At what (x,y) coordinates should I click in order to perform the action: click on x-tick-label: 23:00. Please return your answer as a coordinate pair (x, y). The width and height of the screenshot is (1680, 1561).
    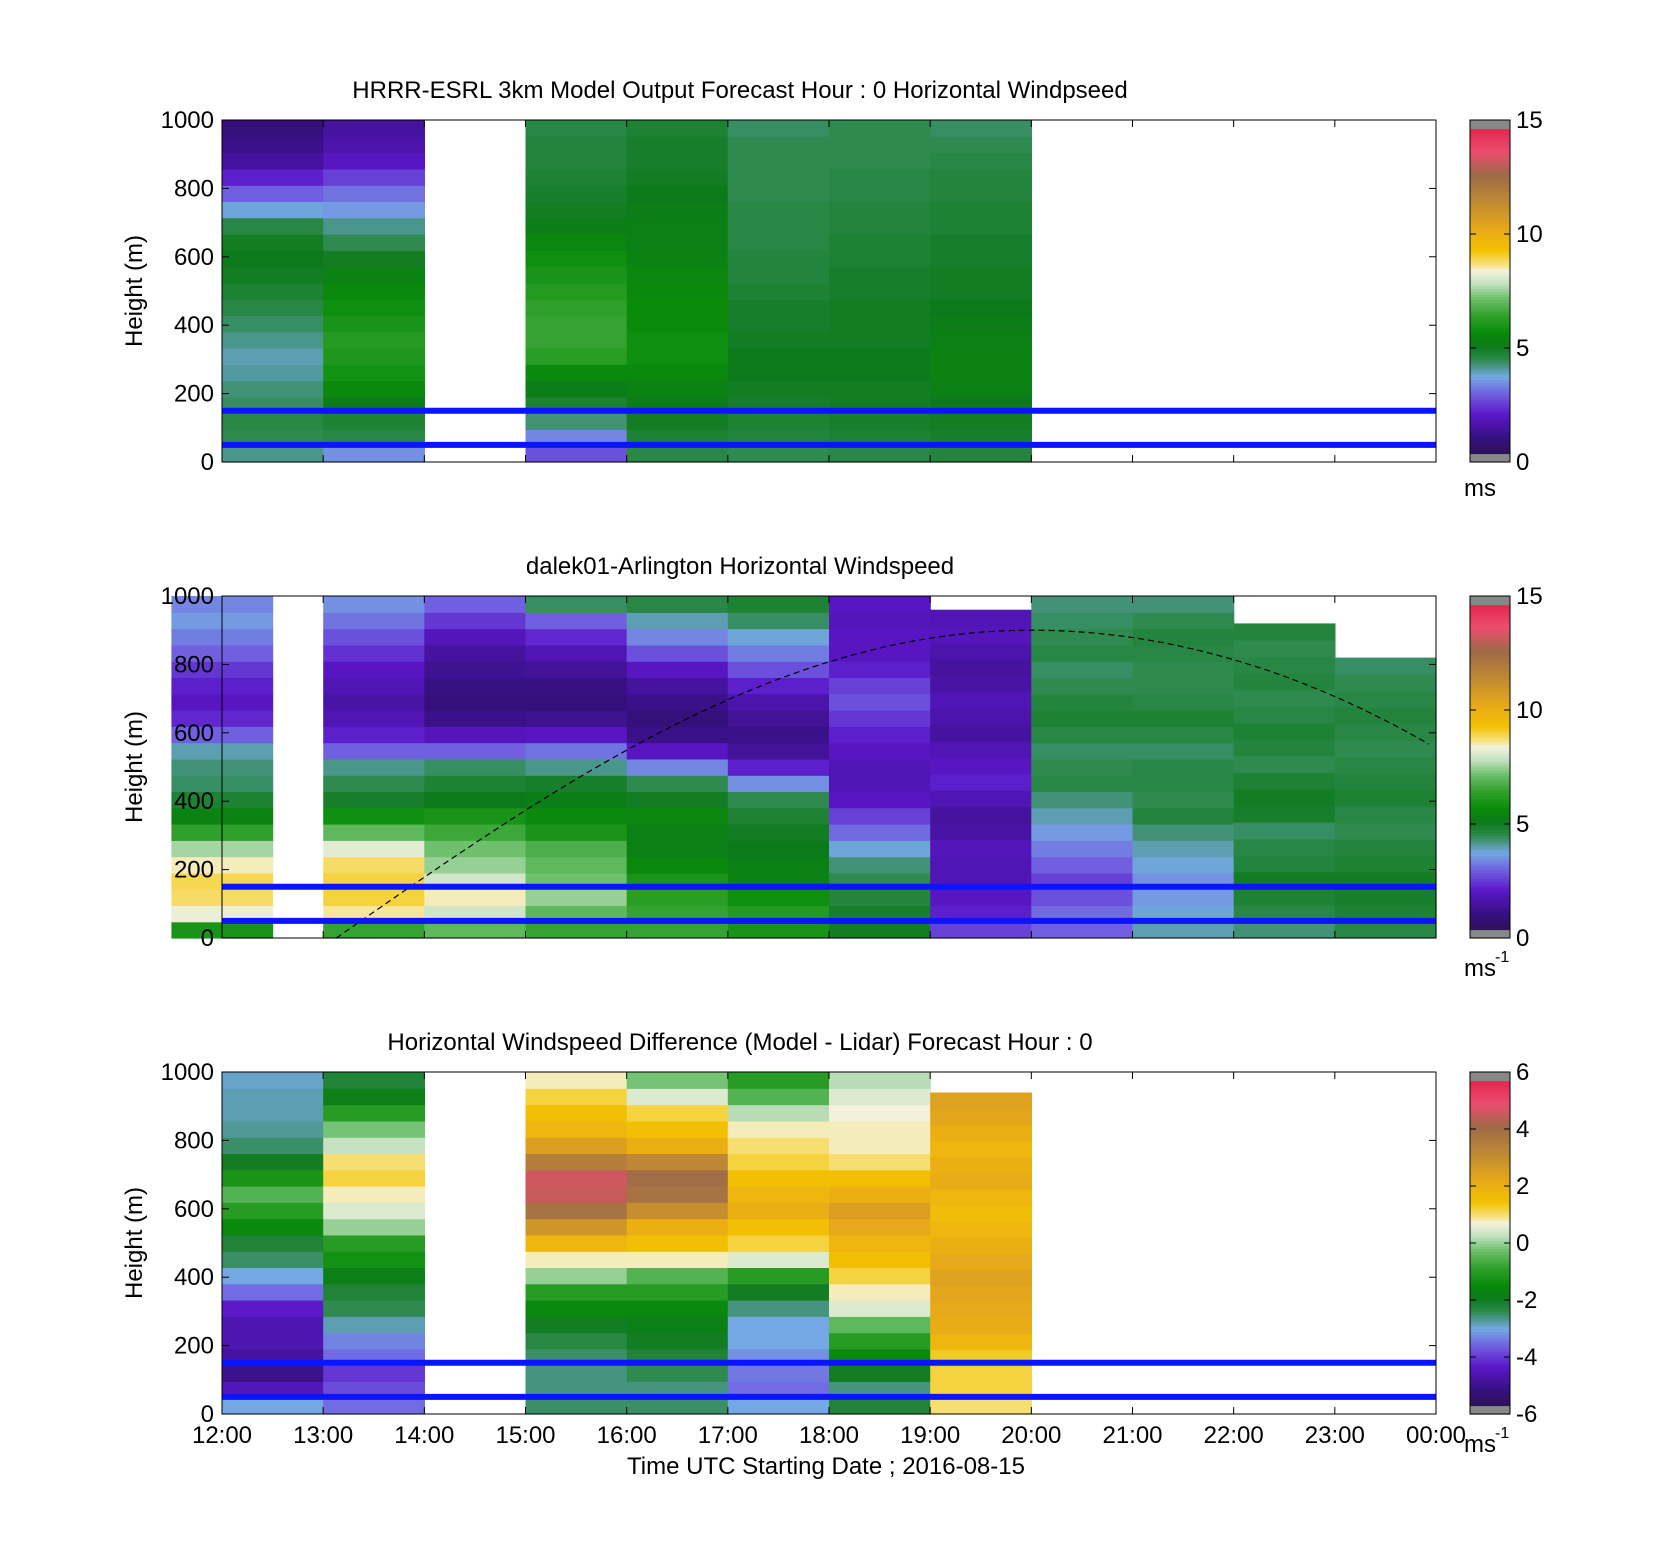
    Looking at the image, I should click on (1335, 1435).